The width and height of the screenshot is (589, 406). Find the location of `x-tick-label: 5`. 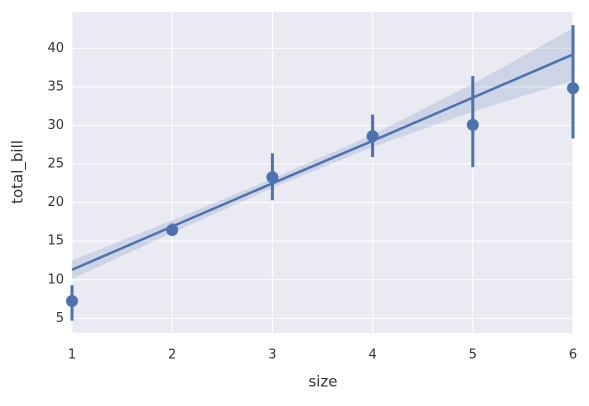

x-tick-label: 5 is located at coordinates (473, 355).